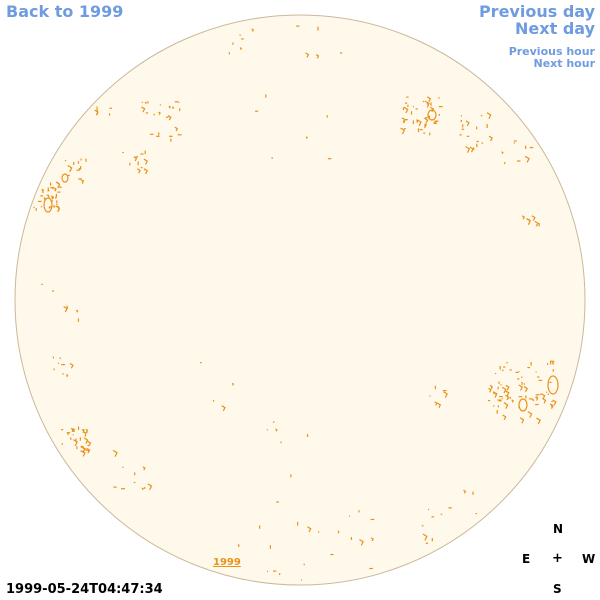  What do you see at coordinates (227, 562) in the screenshot?
I see `year-link: 1999` at bounding box center [227, 562].